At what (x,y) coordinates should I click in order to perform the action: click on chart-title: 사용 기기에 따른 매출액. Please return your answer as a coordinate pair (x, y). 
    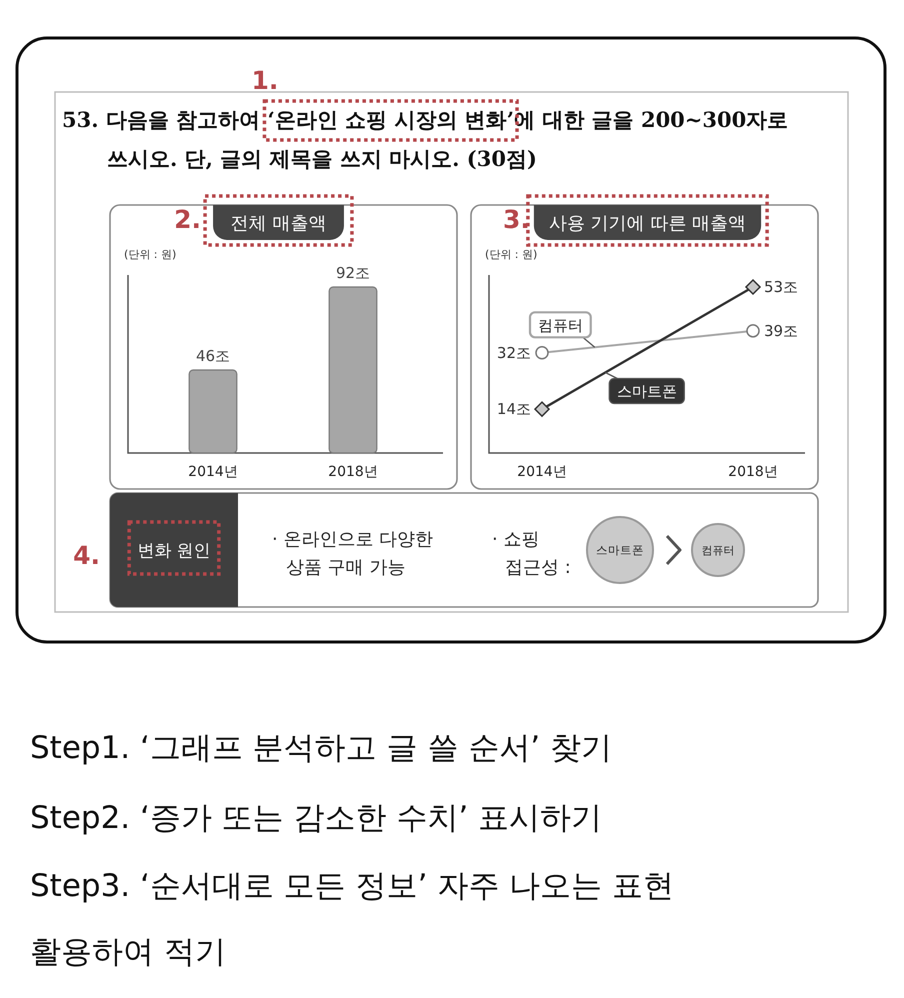
    Looking at the image, I should click on (647, 223).